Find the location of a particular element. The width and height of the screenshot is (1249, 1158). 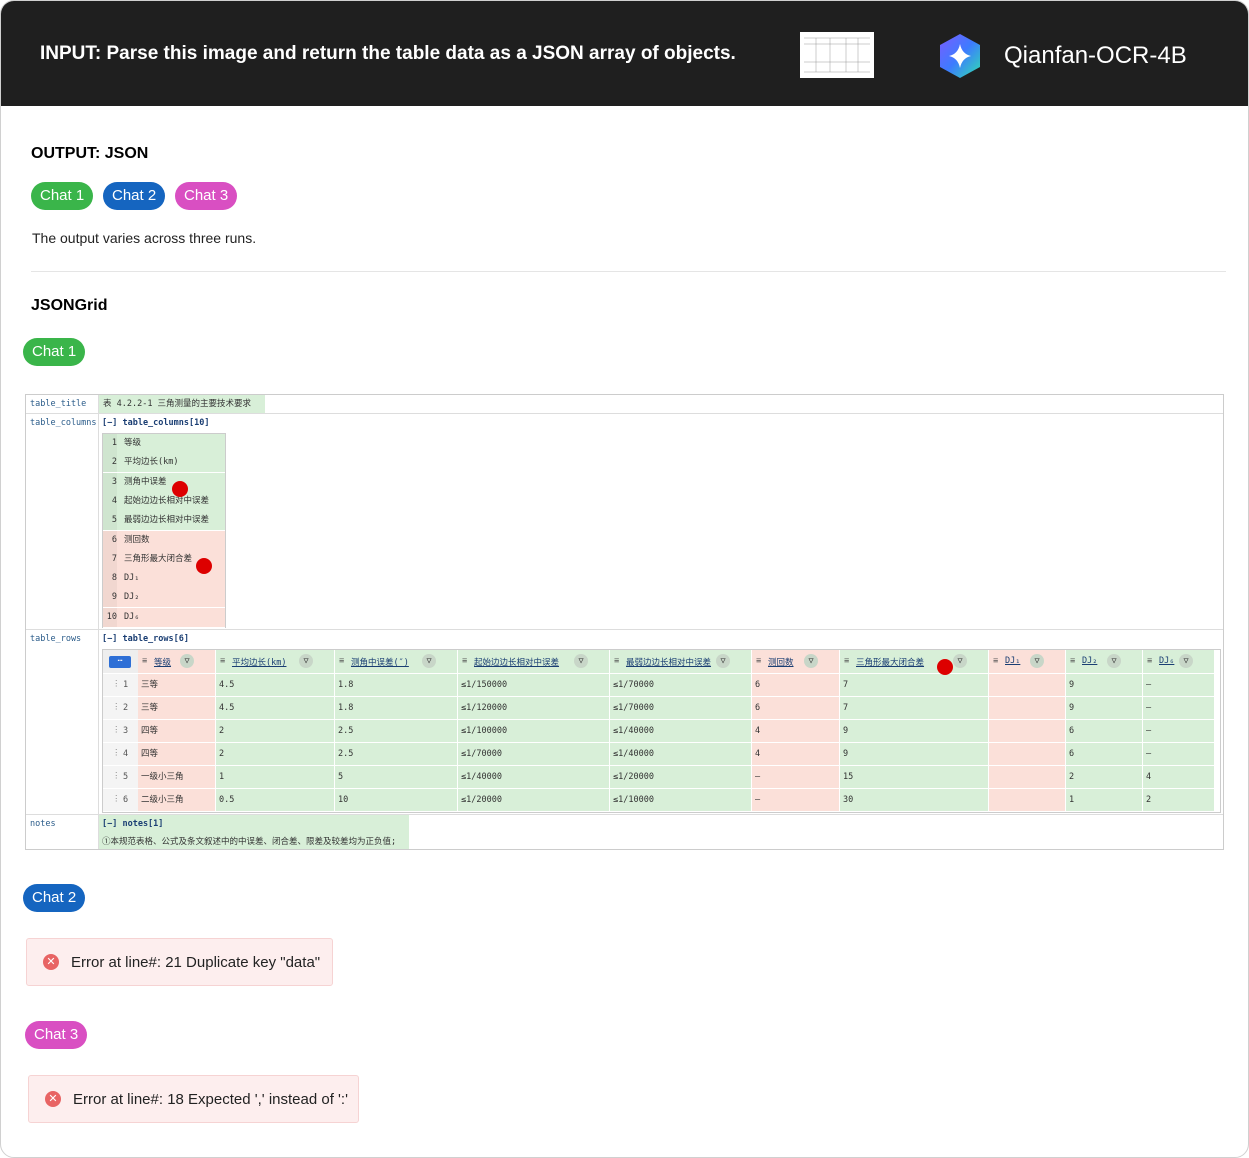

column-item: 1 等级 is located at coordinates (164, 444).